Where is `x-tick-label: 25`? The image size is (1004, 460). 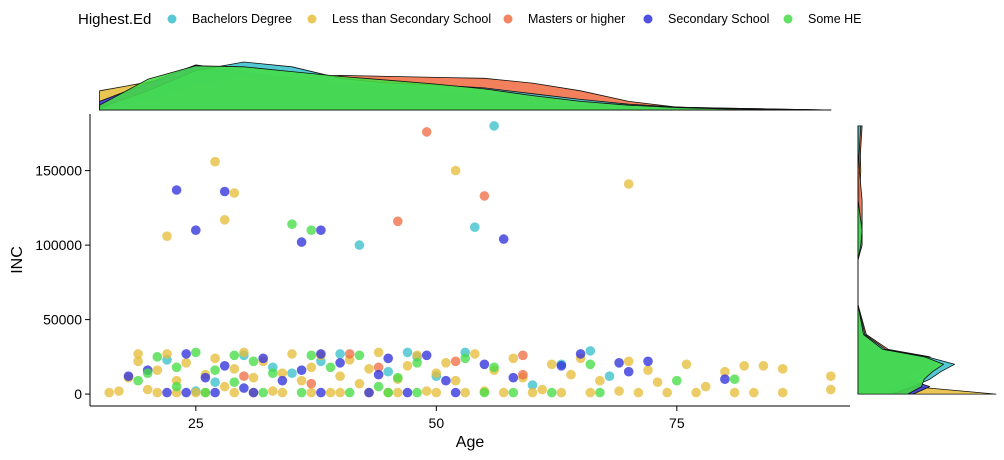
x-tick-label: 25 is located at coordinates (196, 423).